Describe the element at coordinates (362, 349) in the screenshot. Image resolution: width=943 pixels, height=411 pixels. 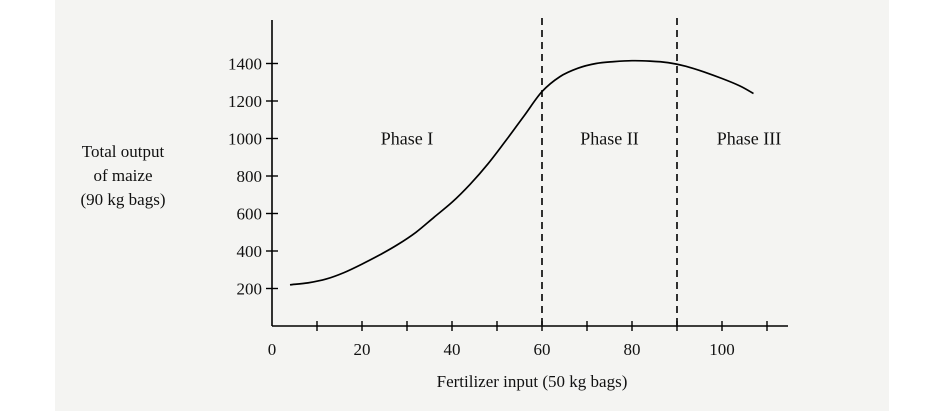
I see `x-tick-label: 20` at that location.